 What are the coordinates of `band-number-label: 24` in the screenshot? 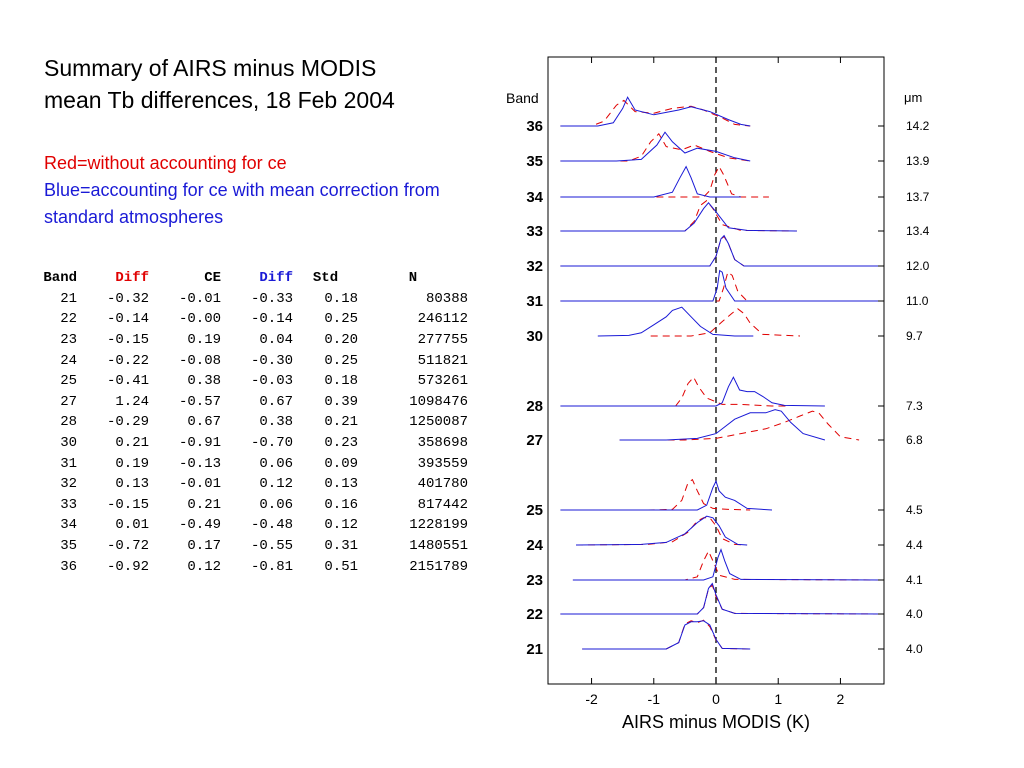 It's located at (534, 545).